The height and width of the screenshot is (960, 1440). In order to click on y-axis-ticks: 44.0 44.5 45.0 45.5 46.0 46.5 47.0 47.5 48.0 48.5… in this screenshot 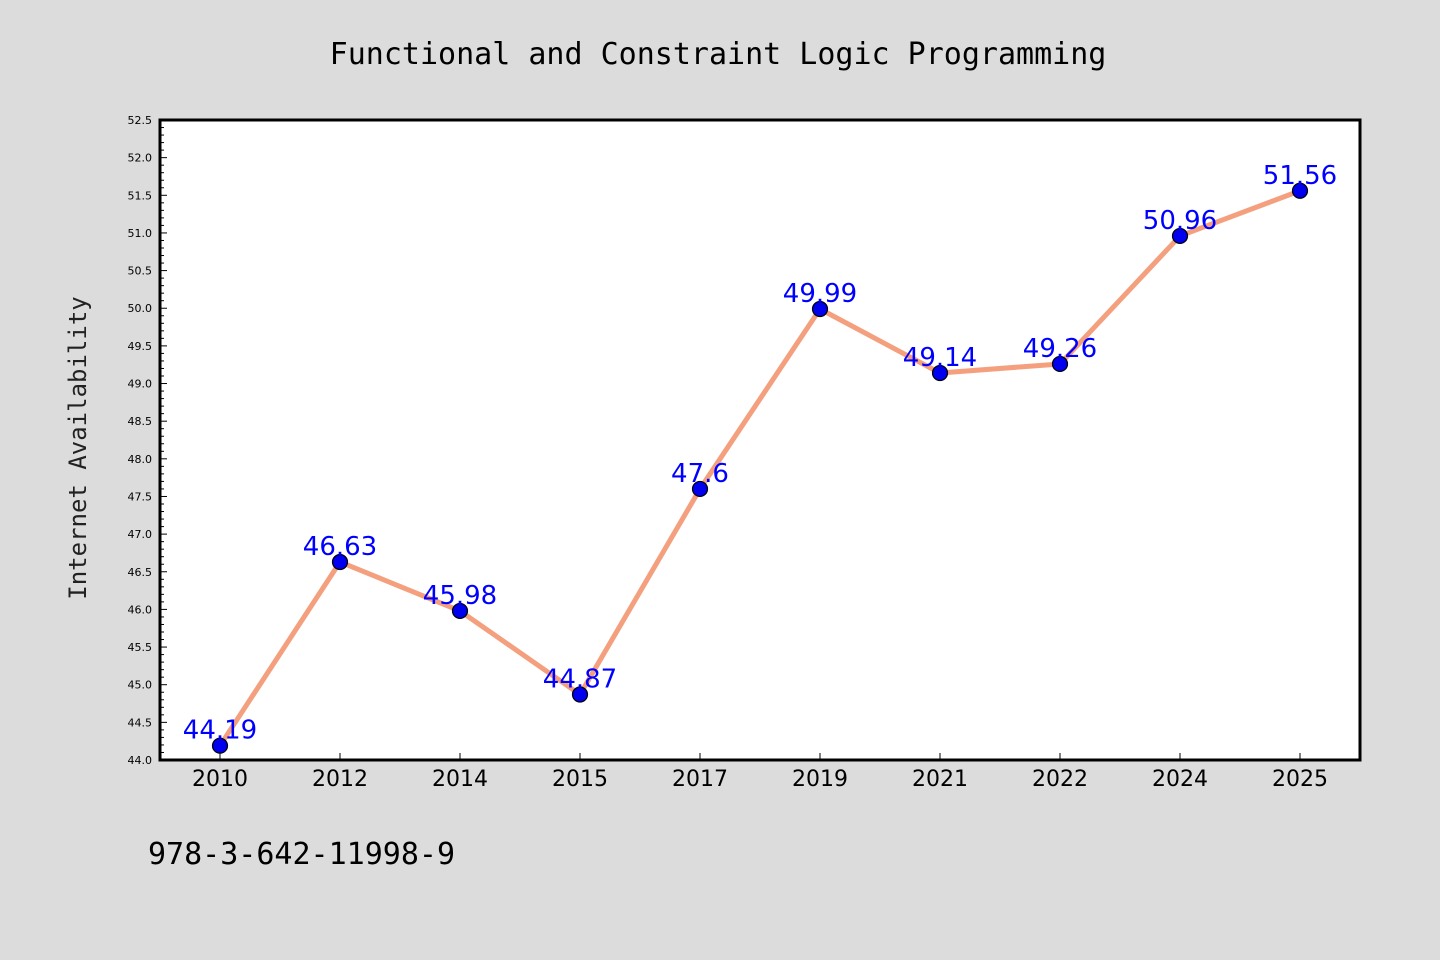, I will do `click(147, 440)`.